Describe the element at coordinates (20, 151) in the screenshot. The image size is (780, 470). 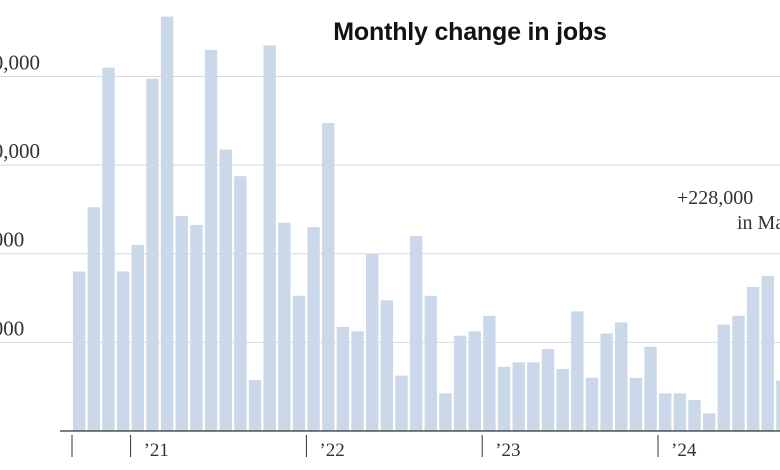
I see `y-tick-label: 1,200,000` at that location.